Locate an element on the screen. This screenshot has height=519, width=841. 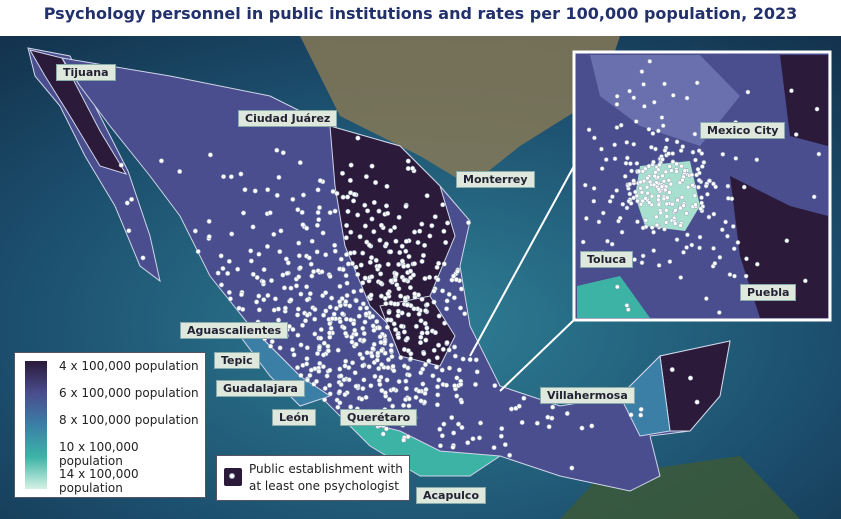
city-label: Monterrey is located at coordinates (495, 179).